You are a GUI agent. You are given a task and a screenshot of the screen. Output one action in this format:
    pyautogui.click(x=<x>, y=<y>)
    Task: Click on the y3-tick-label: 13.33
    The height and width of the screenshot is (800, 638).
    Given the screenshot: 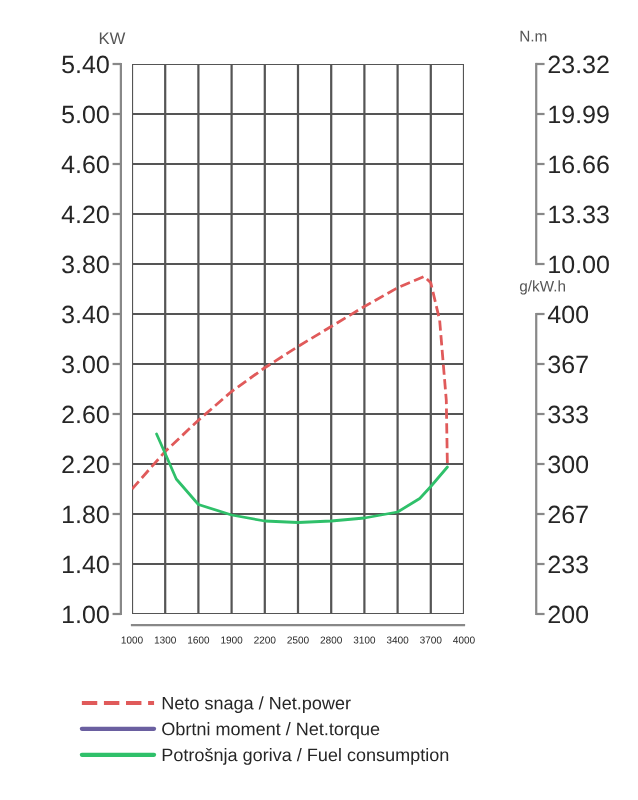 What is the action you would take?
    pyautogui.click(x=579, y=214)
    